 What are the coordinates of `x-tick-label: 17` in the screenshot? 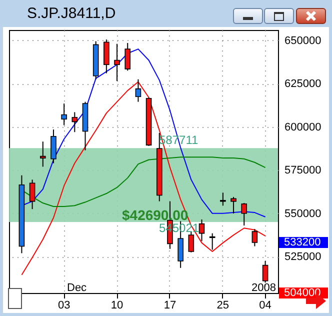 It's located at (170, 306).